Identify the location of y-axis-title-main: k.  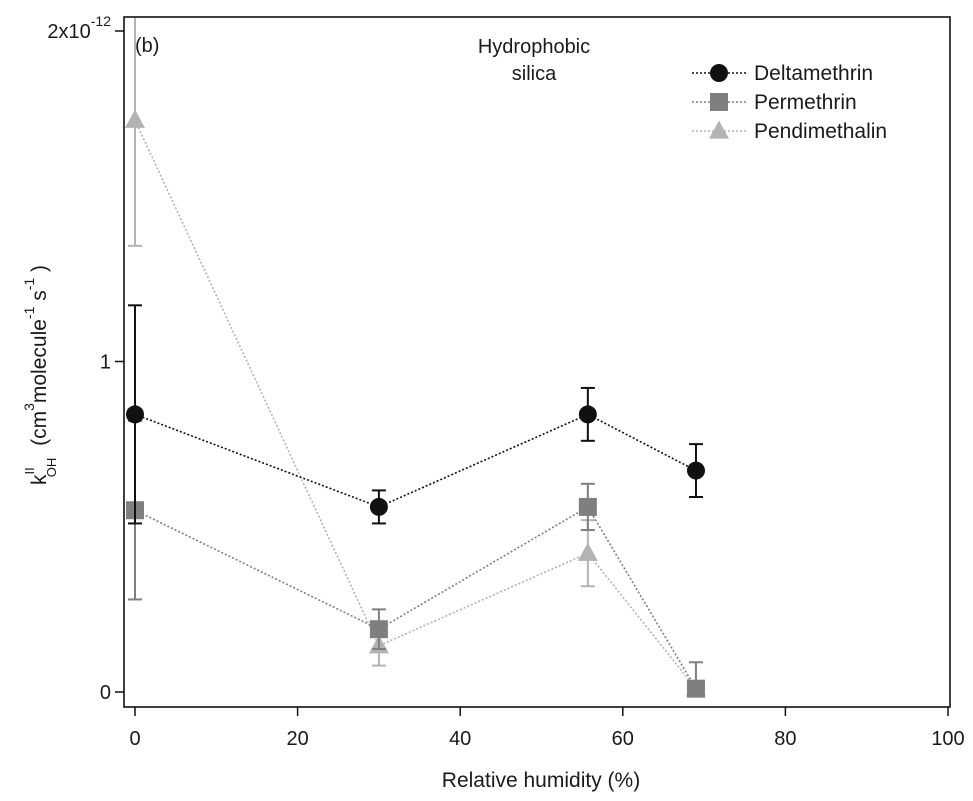
(39, 479).